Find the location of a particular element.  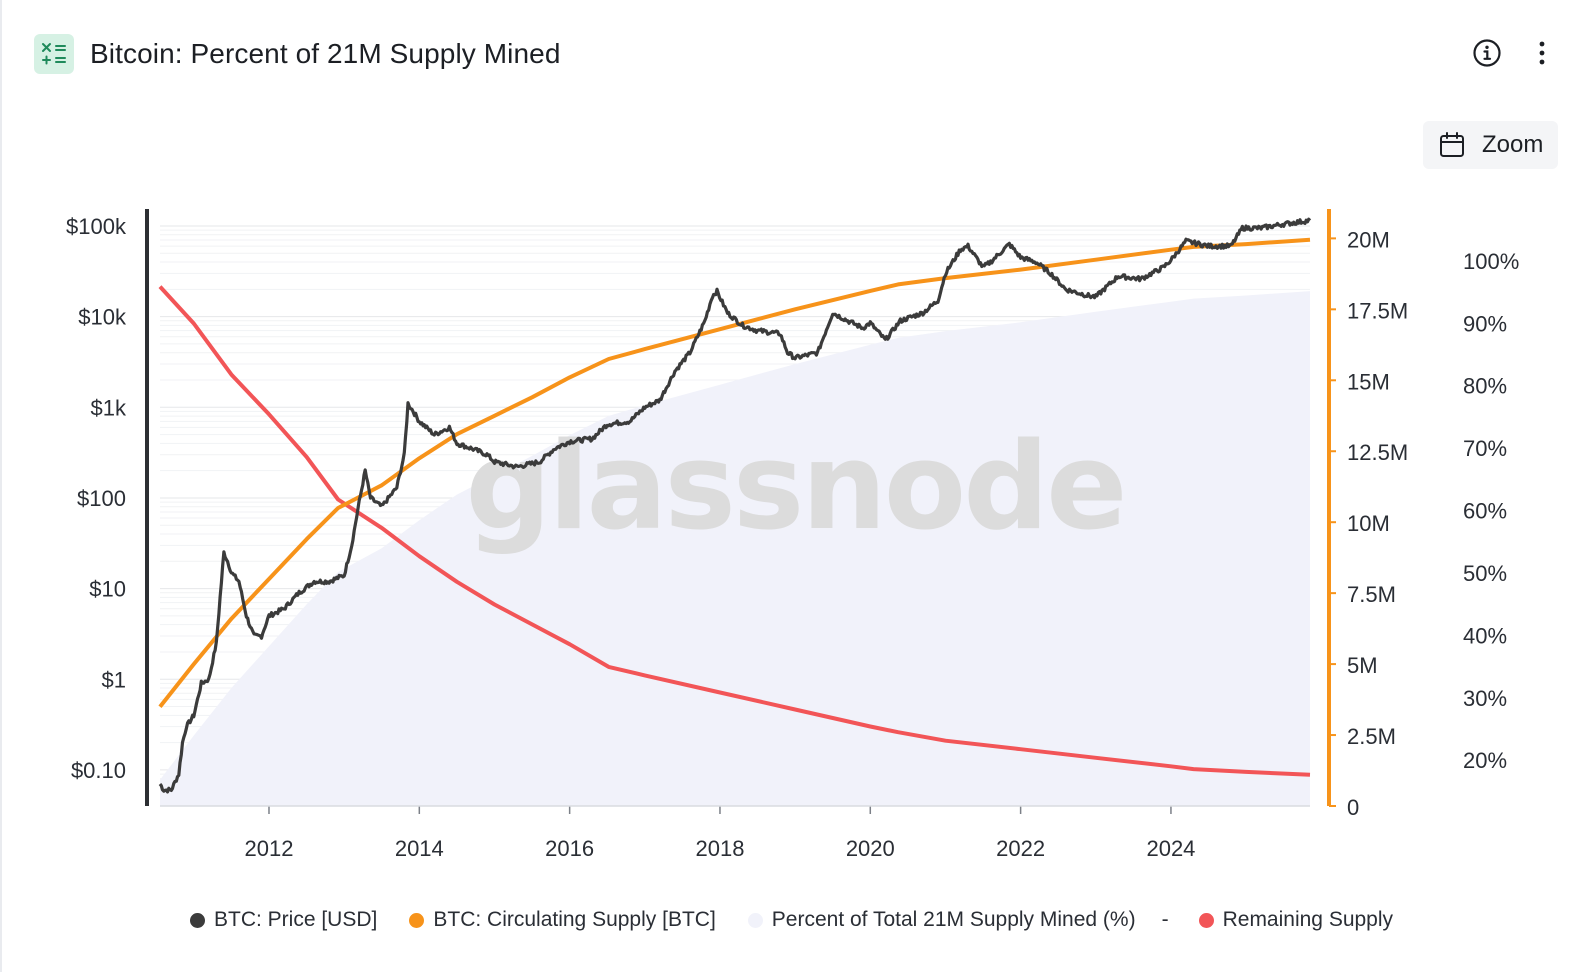

legend-dot-percent is located at coordinates (755, 920).